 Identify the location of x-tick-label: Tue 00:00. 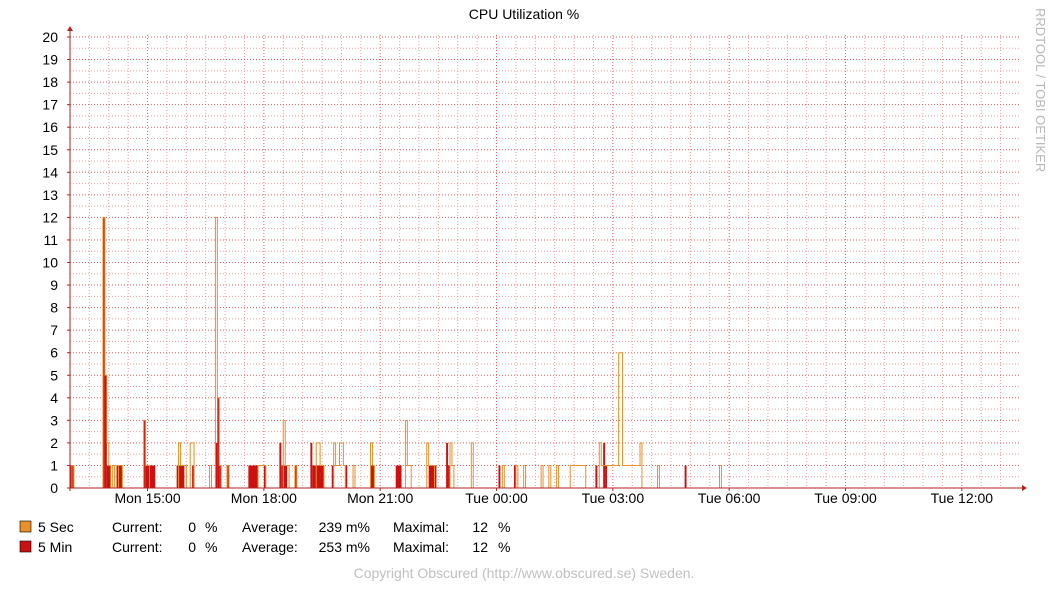
(496, 498).